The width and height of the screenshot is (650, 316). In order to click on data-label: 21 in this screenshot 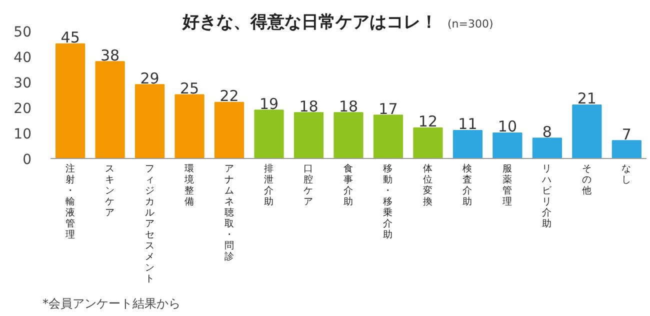, I will do `click(586, 99)`.